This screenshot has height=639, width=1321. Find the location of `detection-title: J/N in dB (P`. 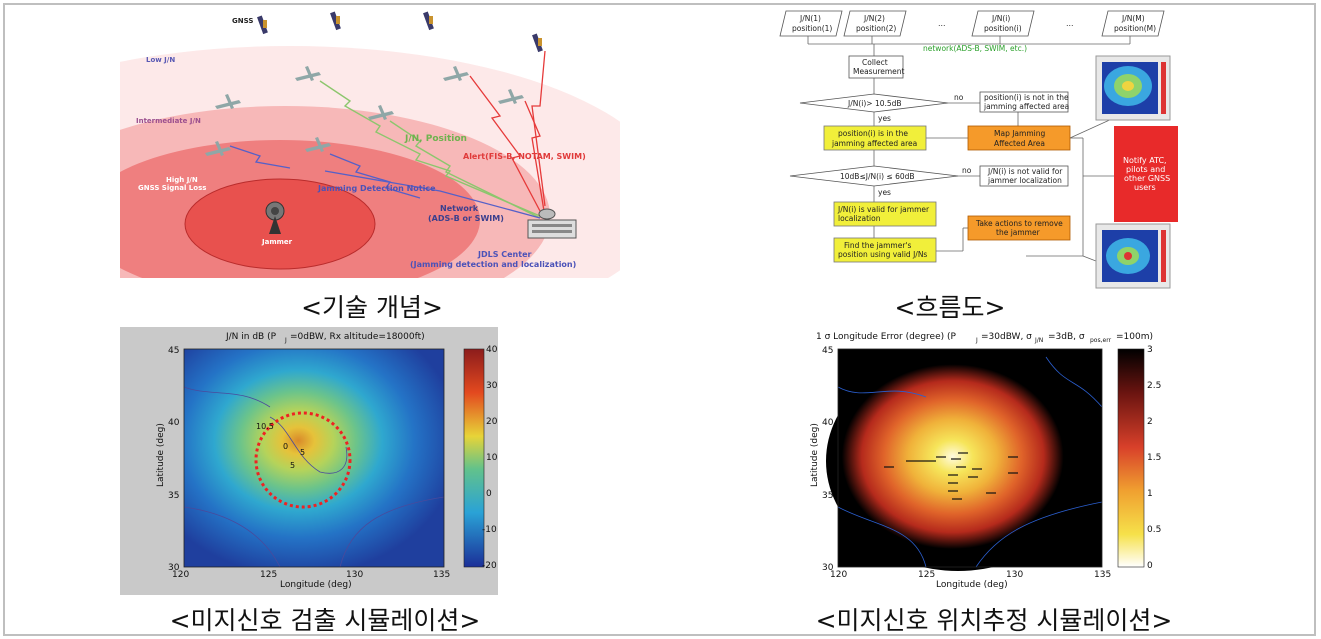

detection-title: J/N in dB (P is located at coordinates (251, 337).